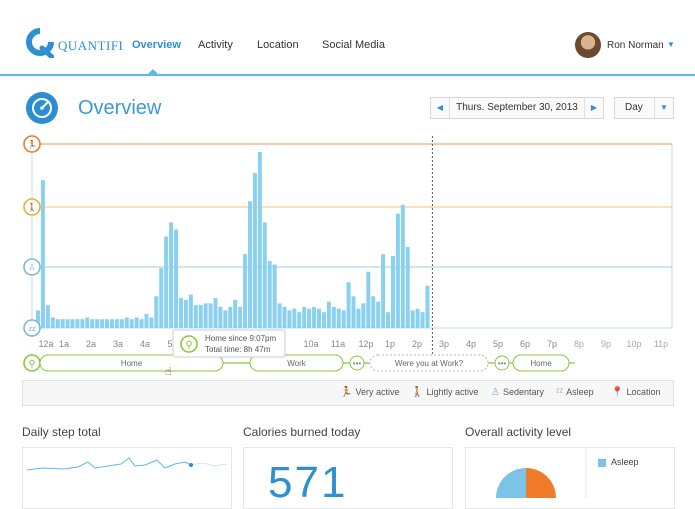 This screenshot has width=695, height=509. I want to click on sitting-icon: ♙, so click(495, 392).